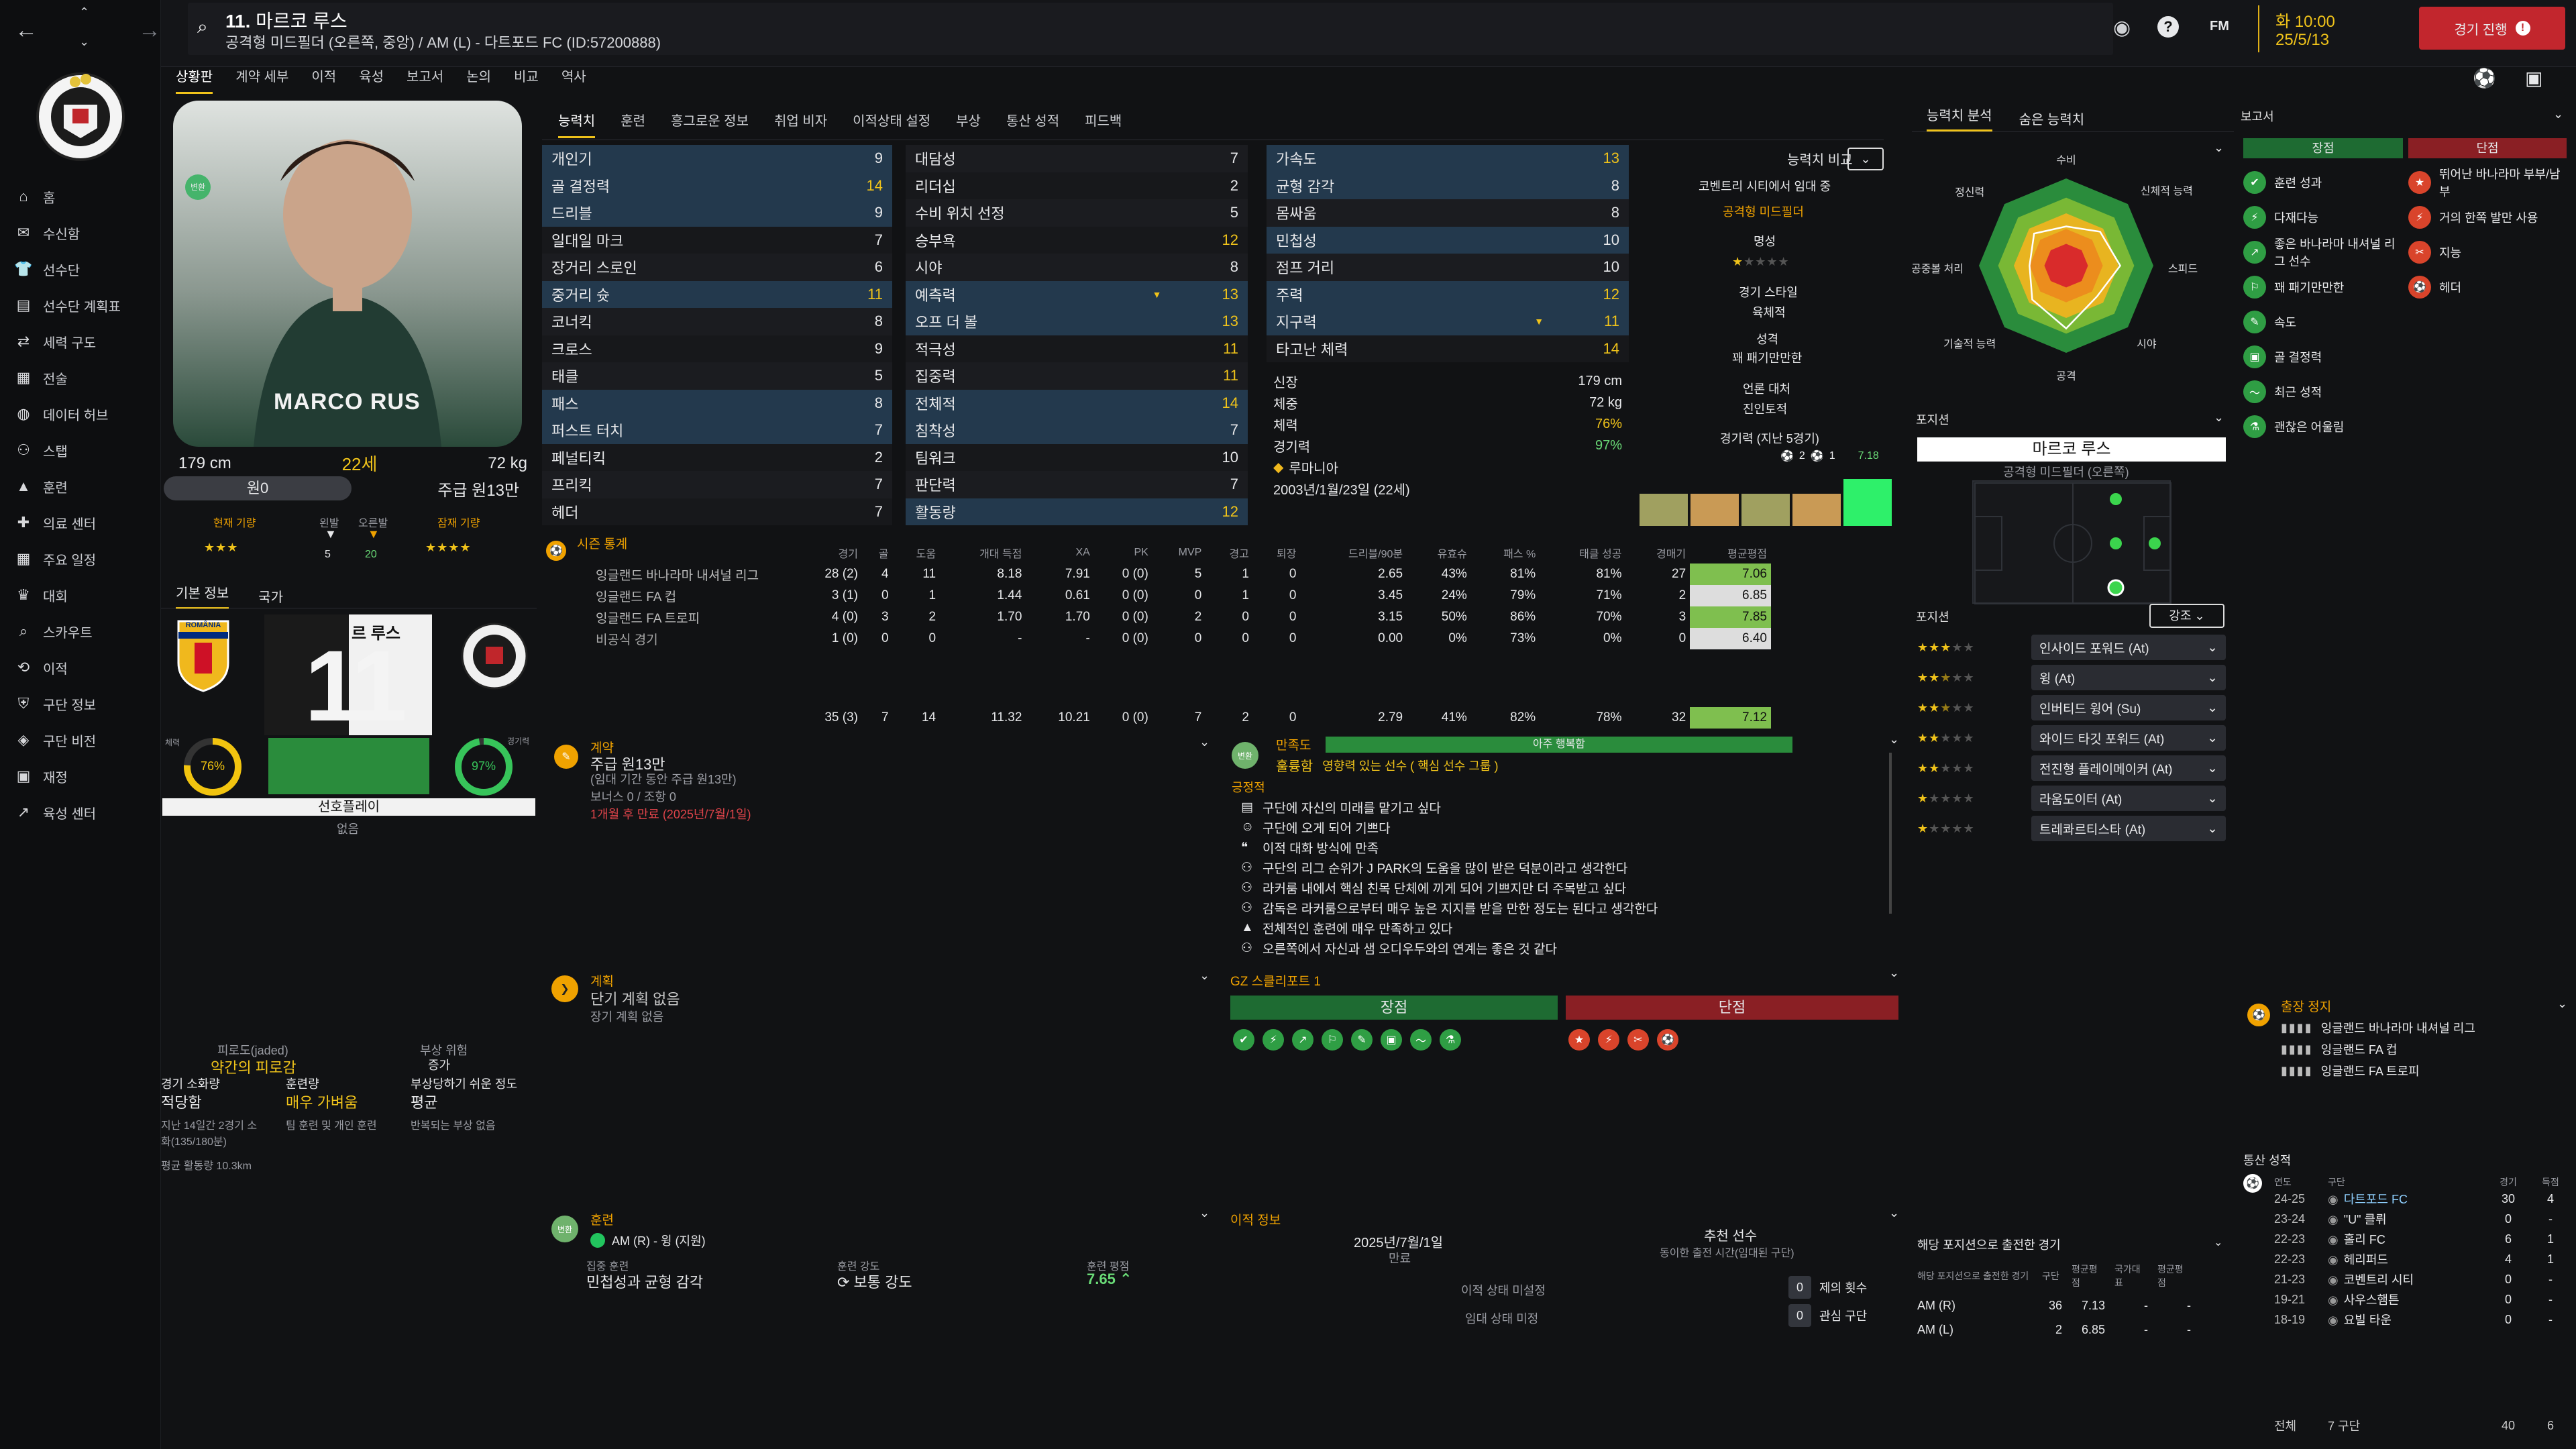 The image size is (2576, 1449). Describe the element at coordinates (2128, 828) in the screenshot. I see `role-select: 트레콰르티스타 (At) ⌄` at that location.